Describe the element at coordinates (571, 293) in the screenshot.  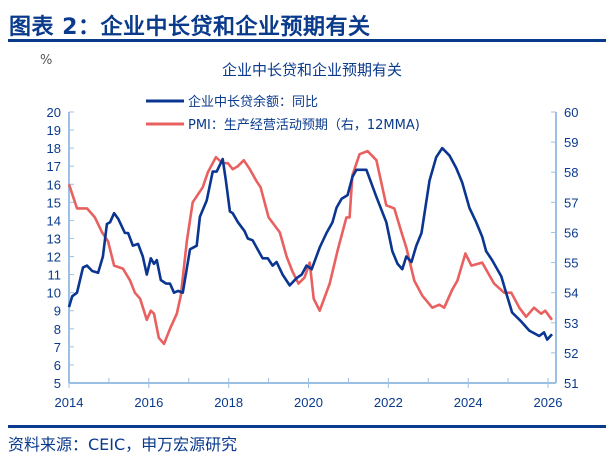
I see `right-tick-label: 54` at that location.